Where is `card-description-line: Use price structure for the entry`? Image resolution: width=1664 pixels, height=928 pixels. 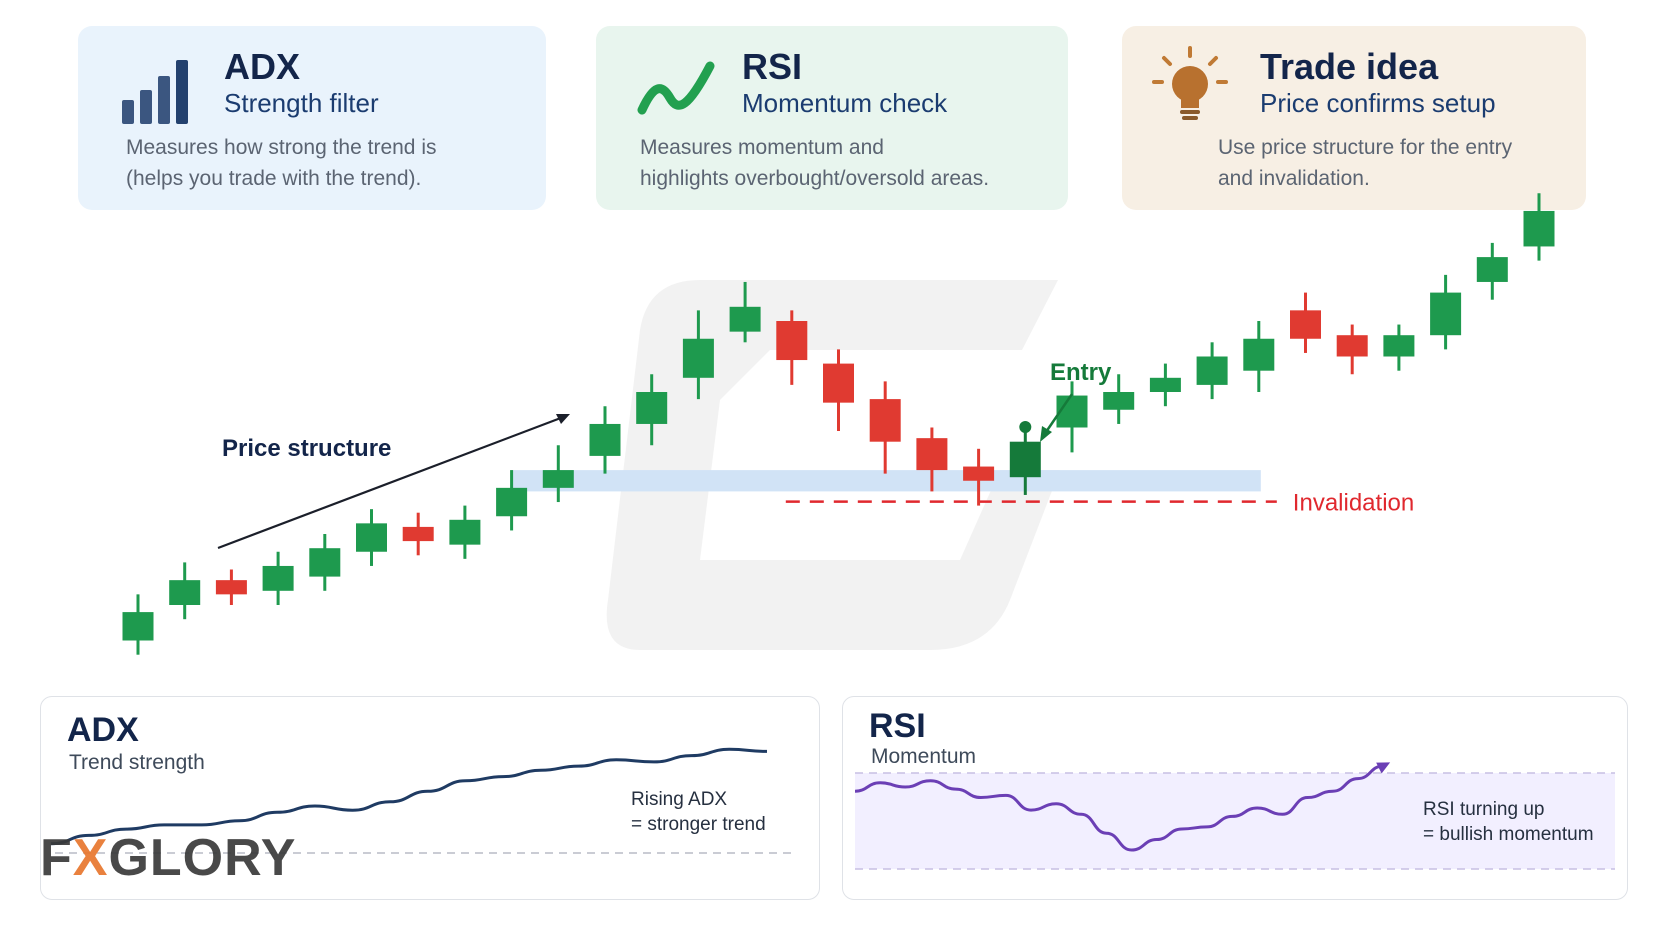 card-description-line: Use price structure for the entry is located at coordinates (1365, 147).